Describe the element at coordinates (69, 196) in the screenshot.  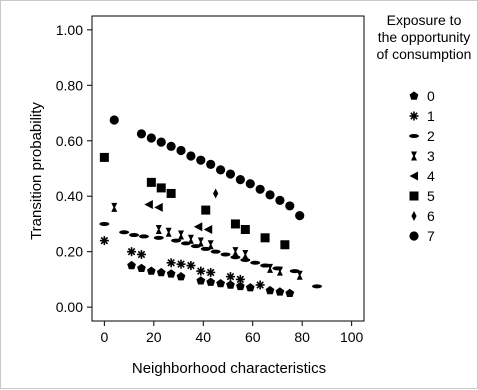
I see `y-tick-label: 0.40` at that location.